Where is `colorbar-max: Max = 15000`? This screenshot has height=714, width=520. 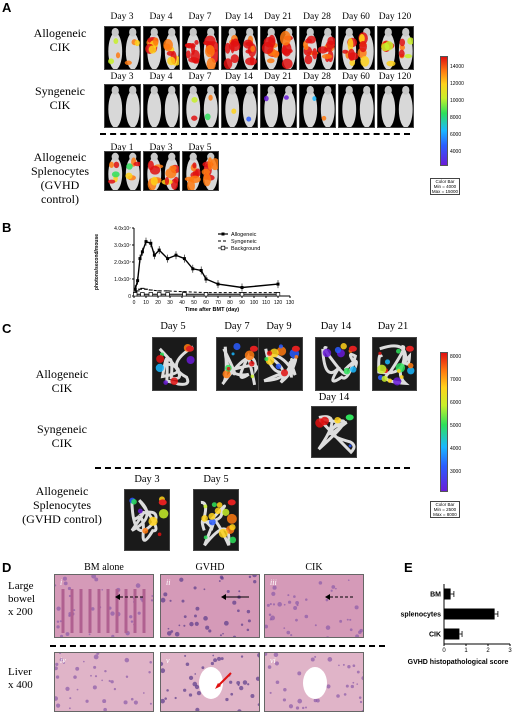
colorbar-max: Max = 15000 is located at coordinates (445, 191).